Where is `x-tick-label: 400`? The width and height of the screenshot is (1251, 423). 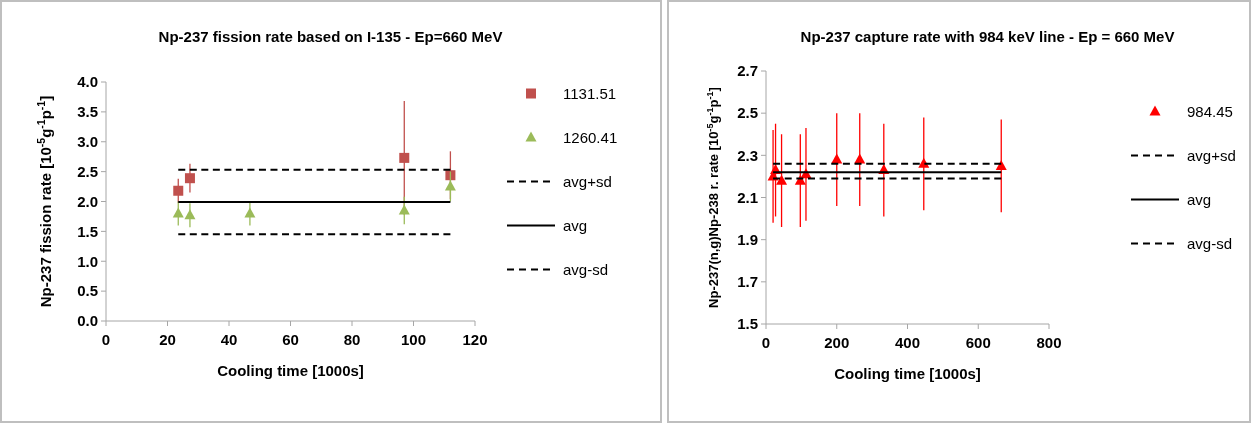
x-tick-label: 400 is located at coordinates (907, 342).